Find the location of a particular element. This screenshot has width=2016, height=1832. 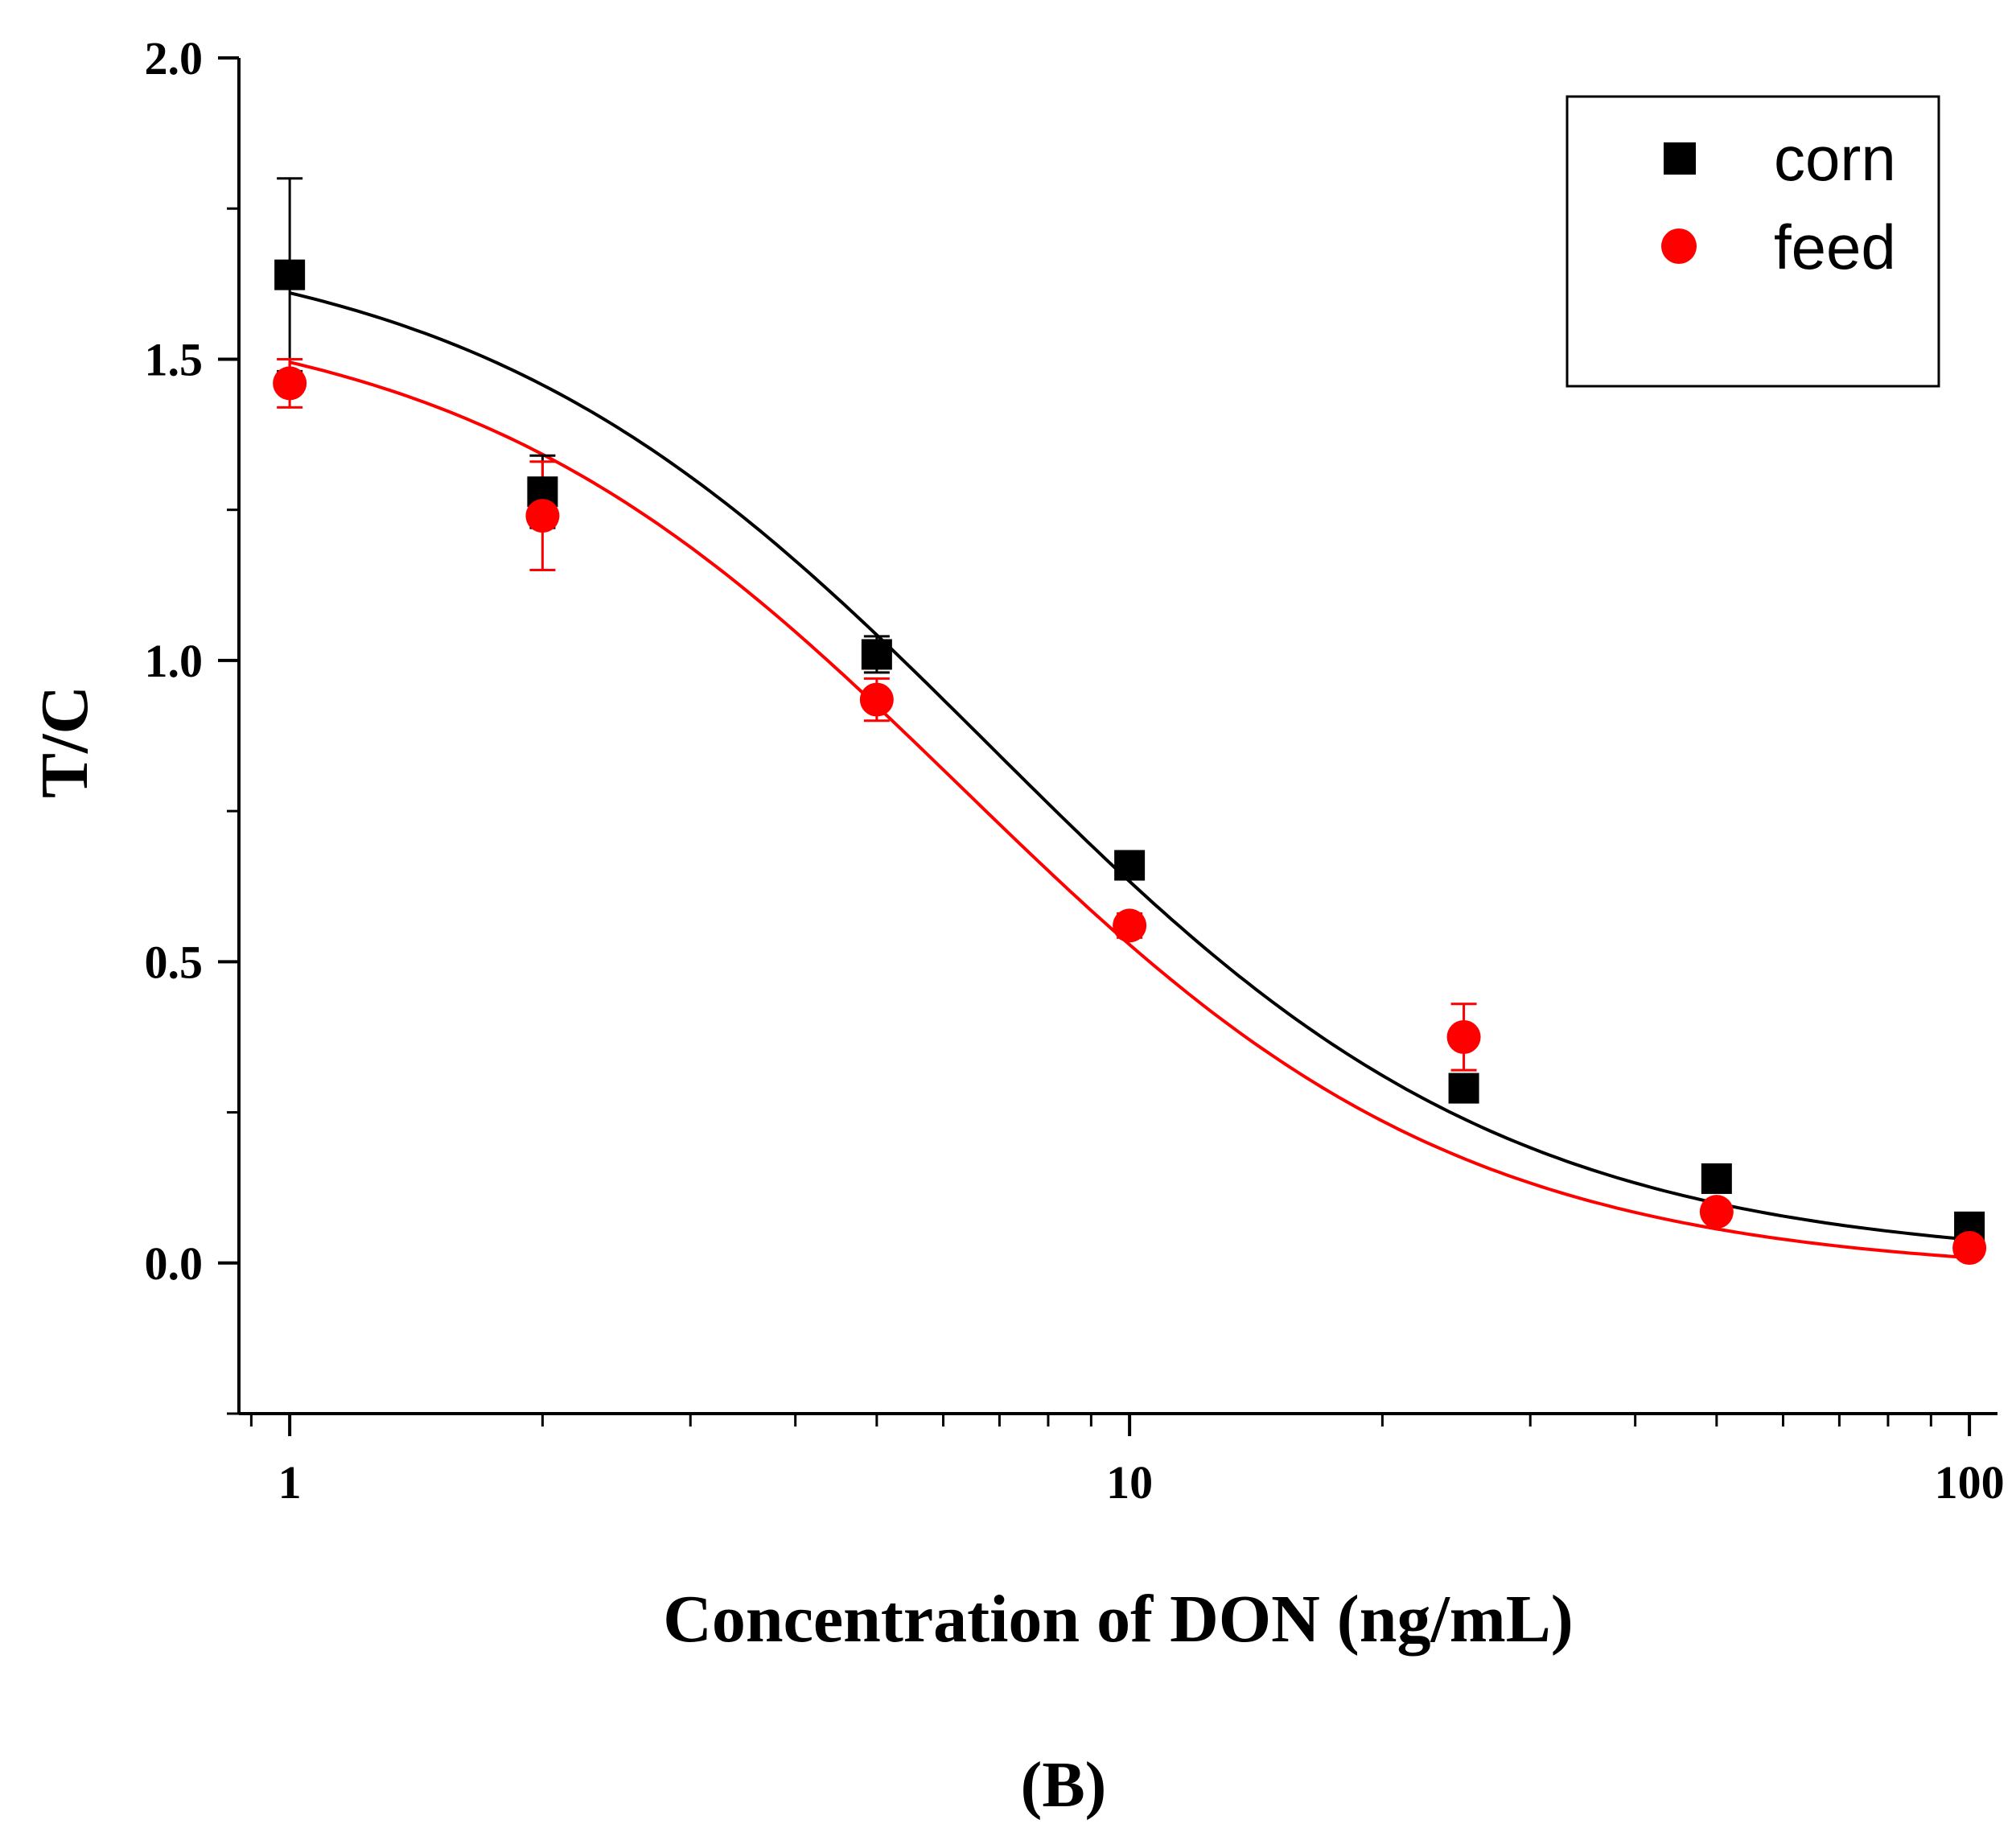

legend-label-corn: corn is located at coordinates (1835, 158).